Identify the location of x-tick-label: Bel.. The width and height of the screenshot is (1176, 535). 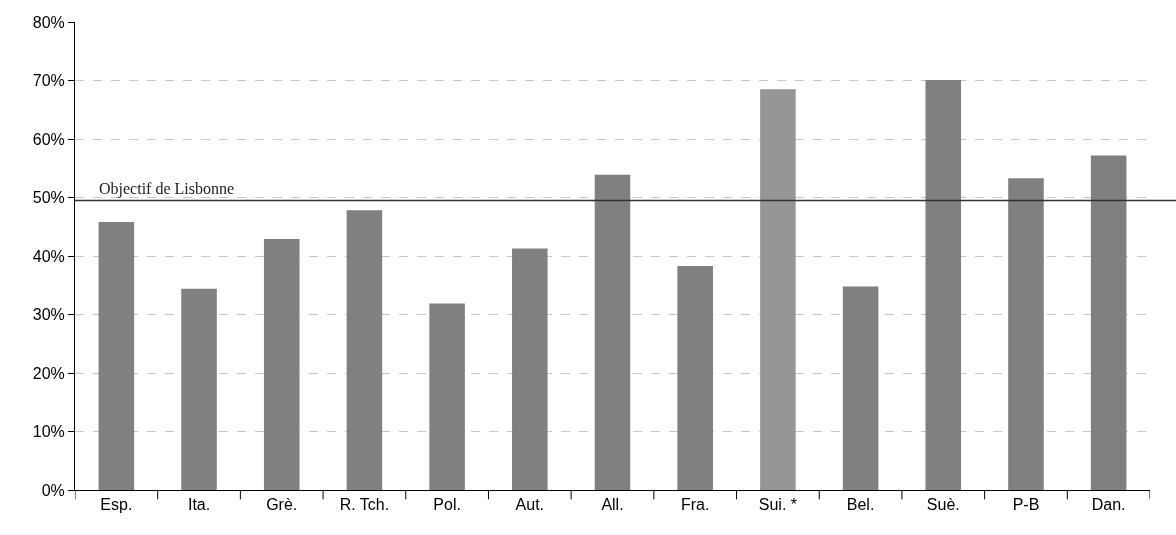
(860, 505).